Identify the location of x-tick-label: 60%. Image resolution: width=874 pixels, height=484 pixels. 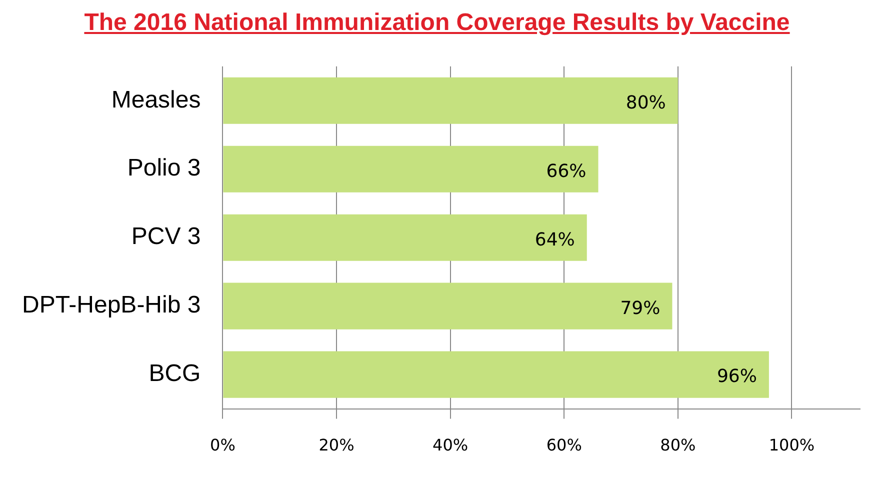
(564, 445).